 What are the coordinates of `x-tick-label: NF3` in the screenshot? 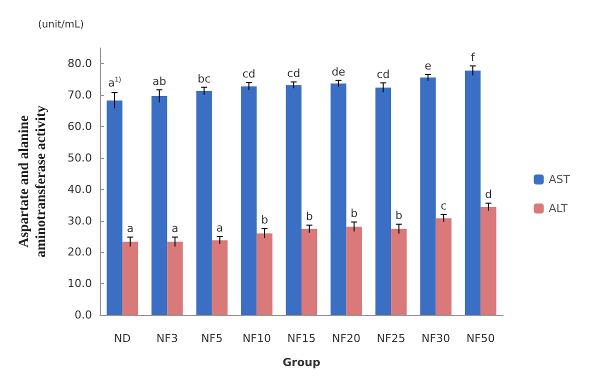 It's located at (167, 338).